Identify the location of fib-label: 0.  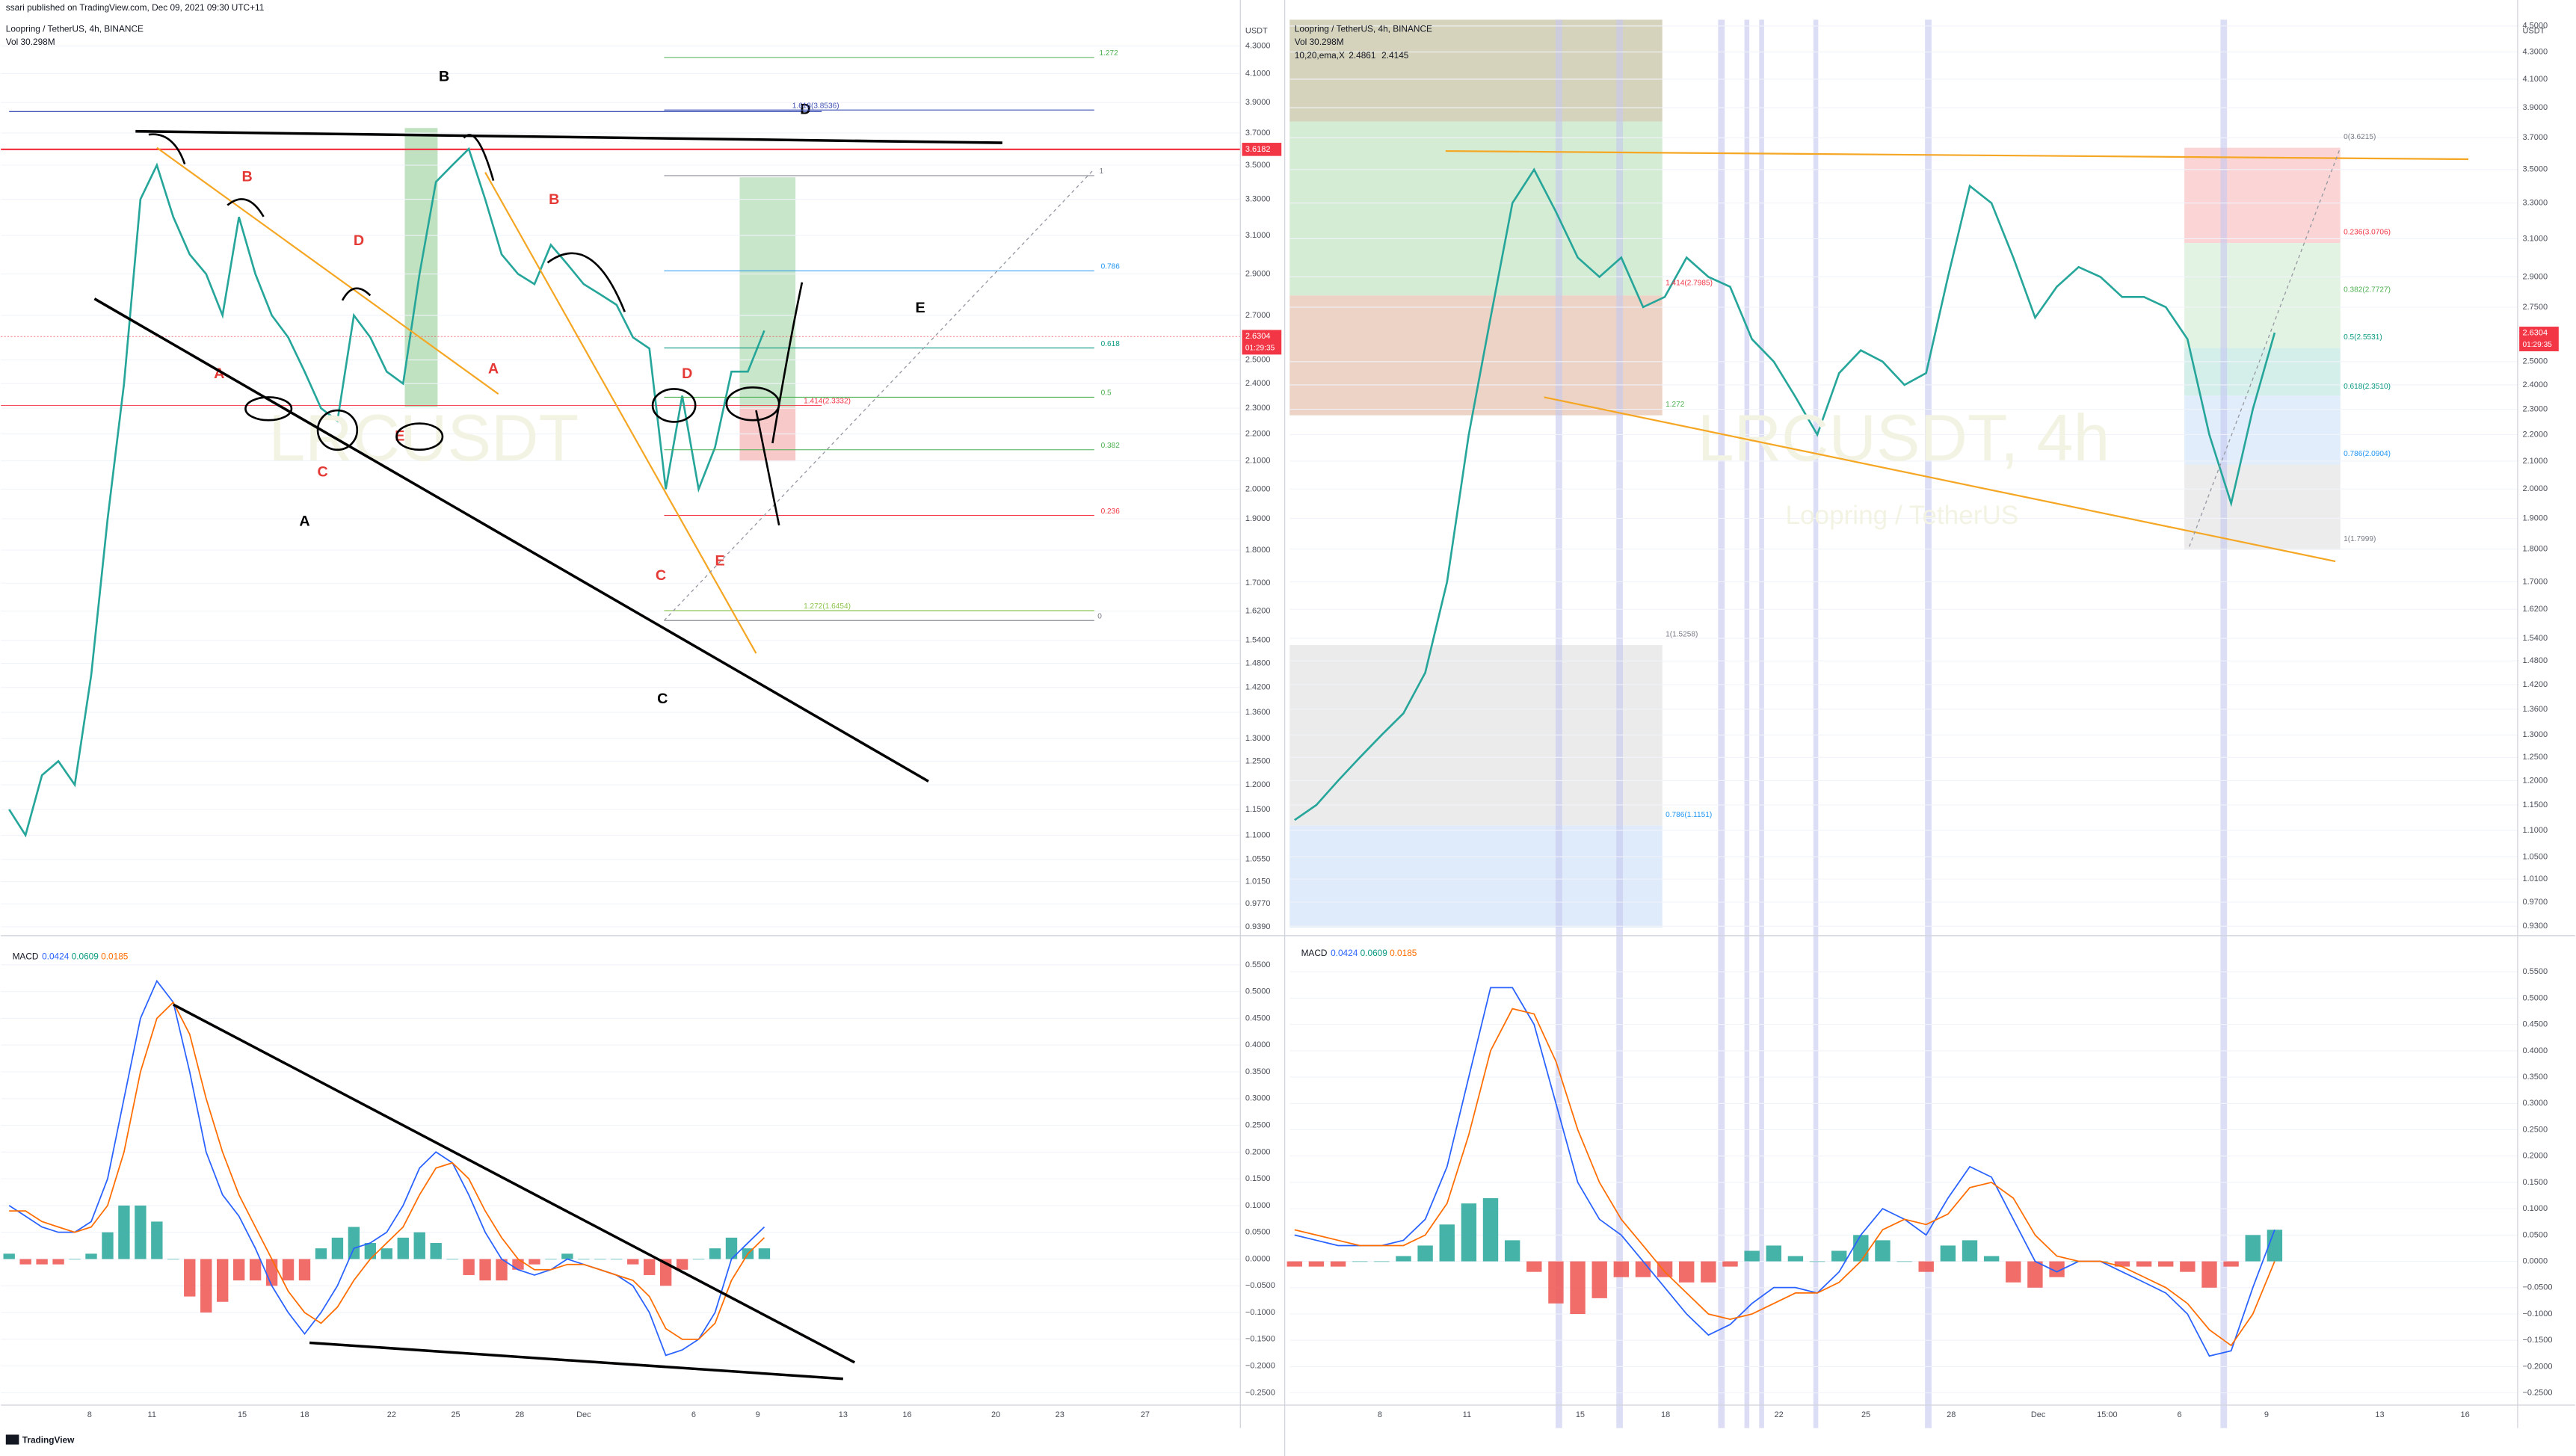
(1099, 616).